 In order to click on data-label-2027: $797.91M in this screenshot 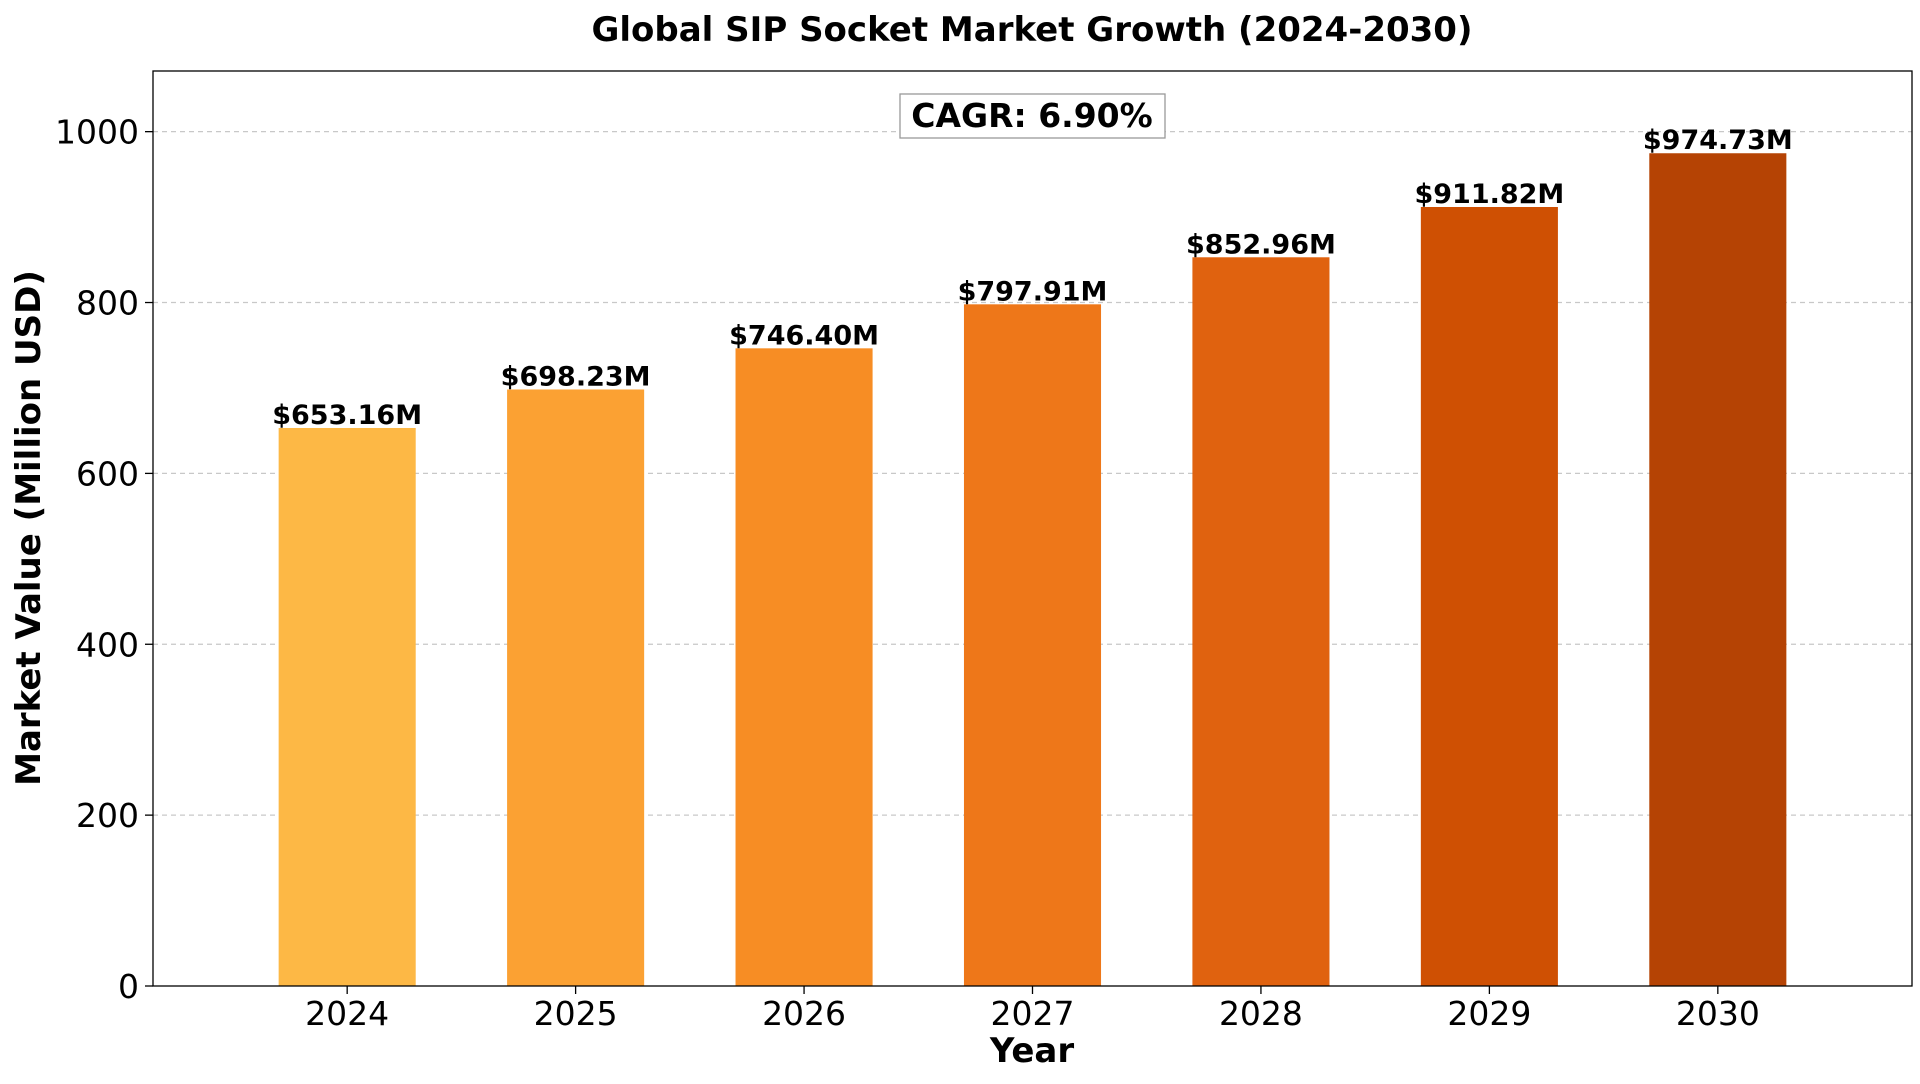, I will do `click(1033, 291)`.